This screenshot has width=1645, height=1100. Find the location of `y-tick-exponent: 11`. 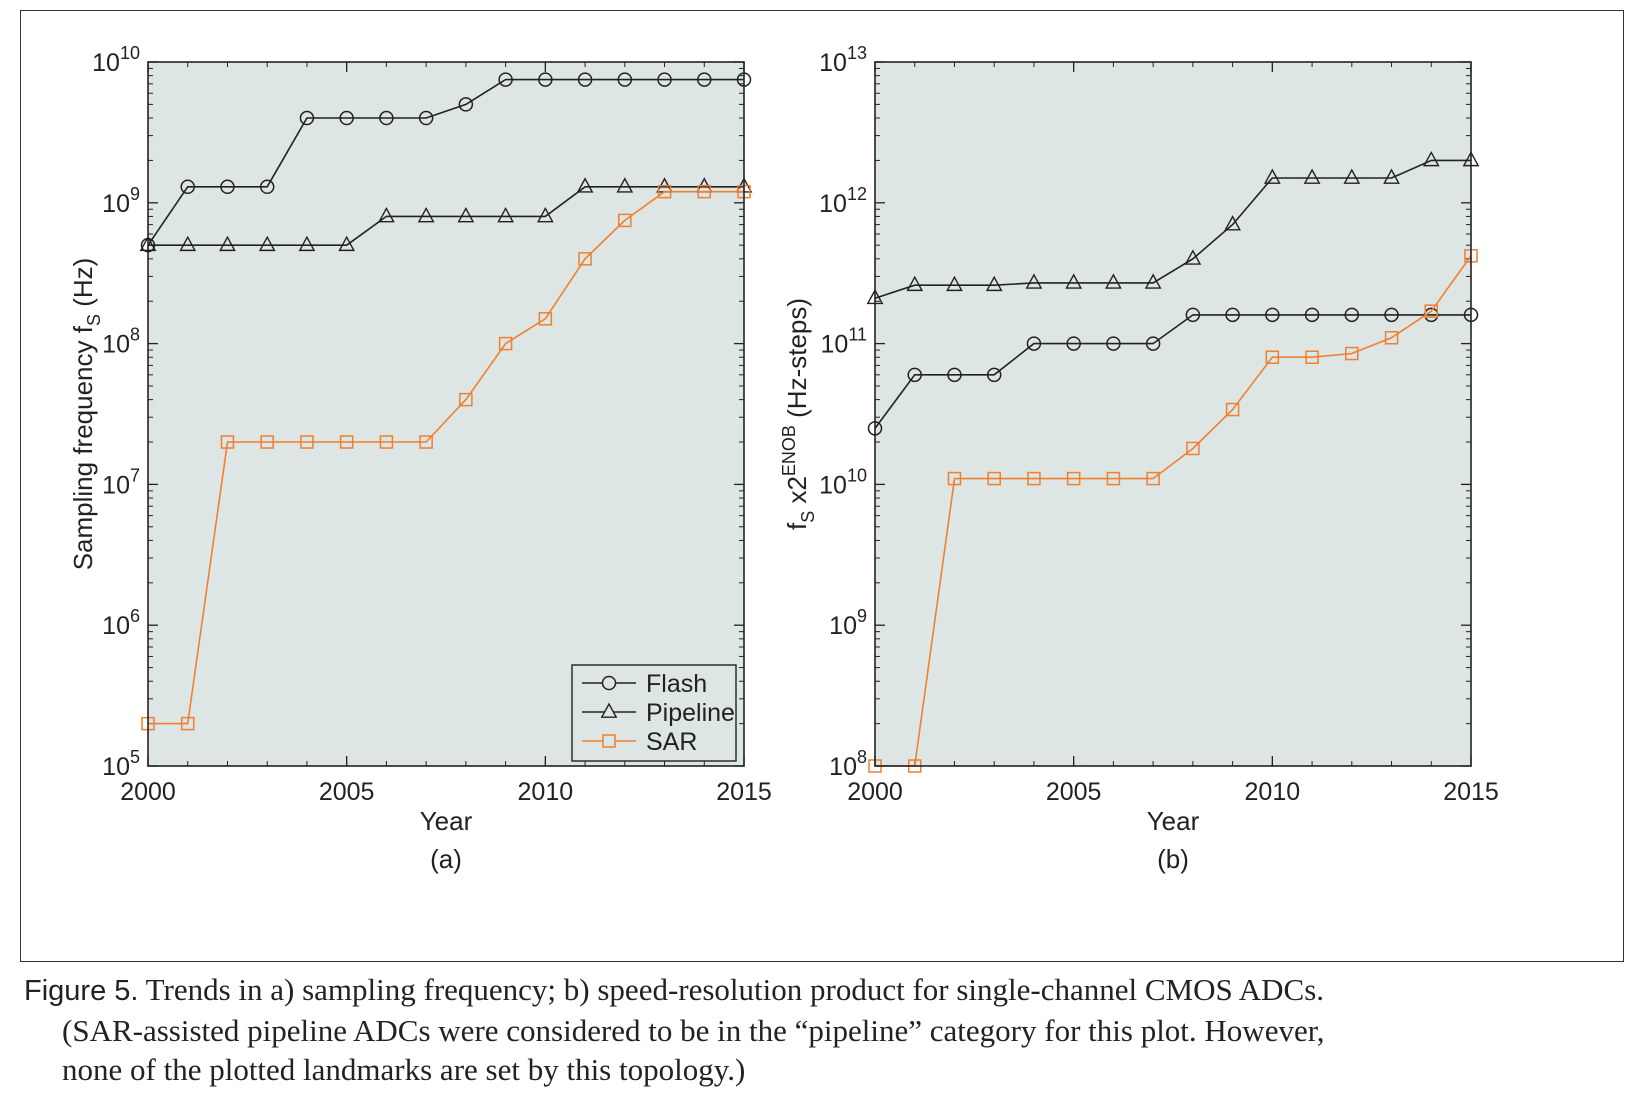

y-tick-exponent: 11 is located at coordinates (857, 335).